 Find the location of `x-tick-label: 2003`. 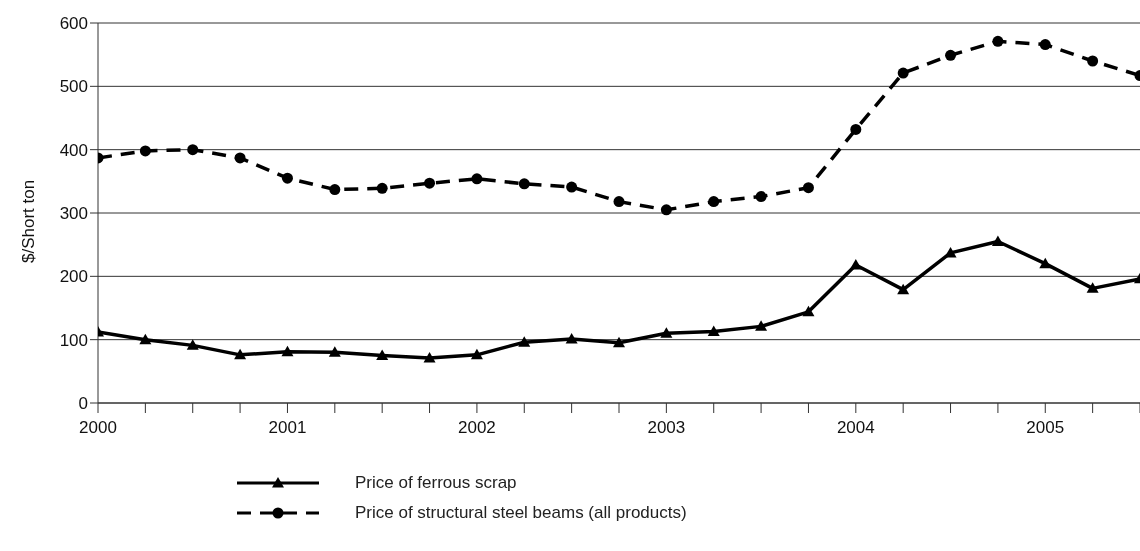

x-tick-label: 2003 is located at coordinates (666, 428).